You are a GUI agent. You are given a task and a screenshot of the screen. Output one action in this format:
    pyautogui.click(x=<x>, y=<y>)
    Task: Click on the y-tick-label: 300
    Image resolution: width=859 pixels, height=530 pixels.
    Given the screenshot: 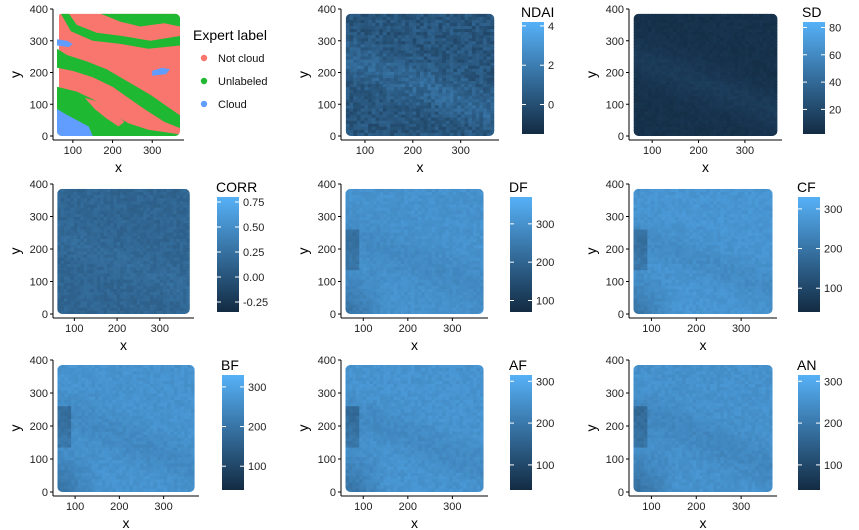 What is the action you would take?
    pyautogui.click(x=39, y=218)
    